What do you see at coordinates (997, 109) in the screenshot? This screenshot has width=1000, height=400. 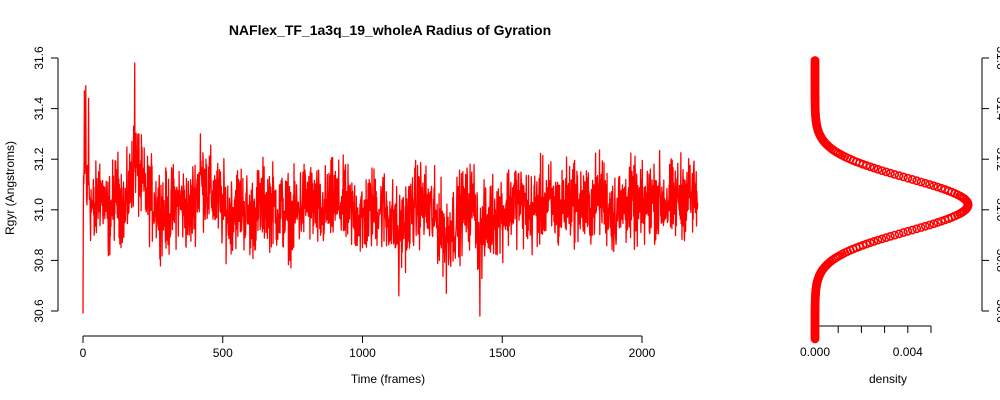 I see `density-y-tick-label: 31.4` at bounding box center [997, 109].